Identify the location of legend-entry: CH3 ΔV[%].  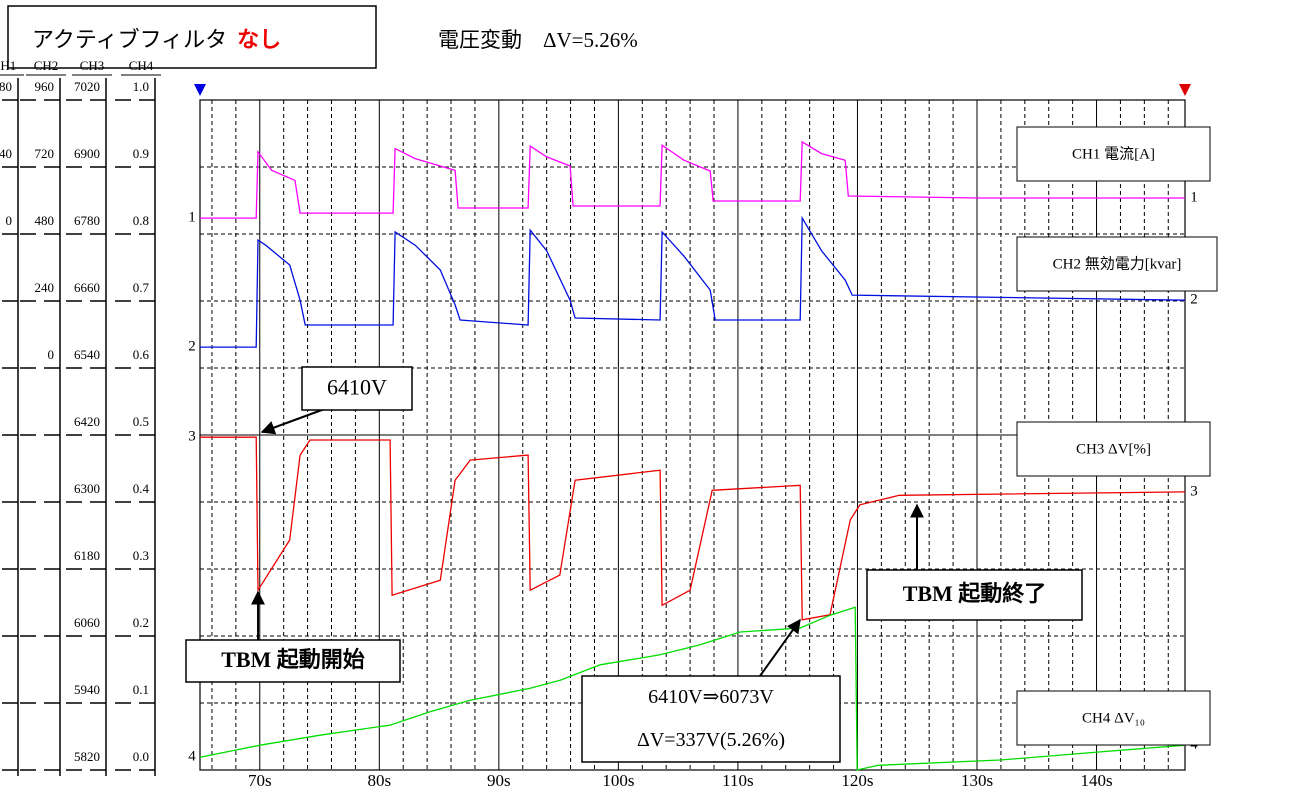
(1113, 449).